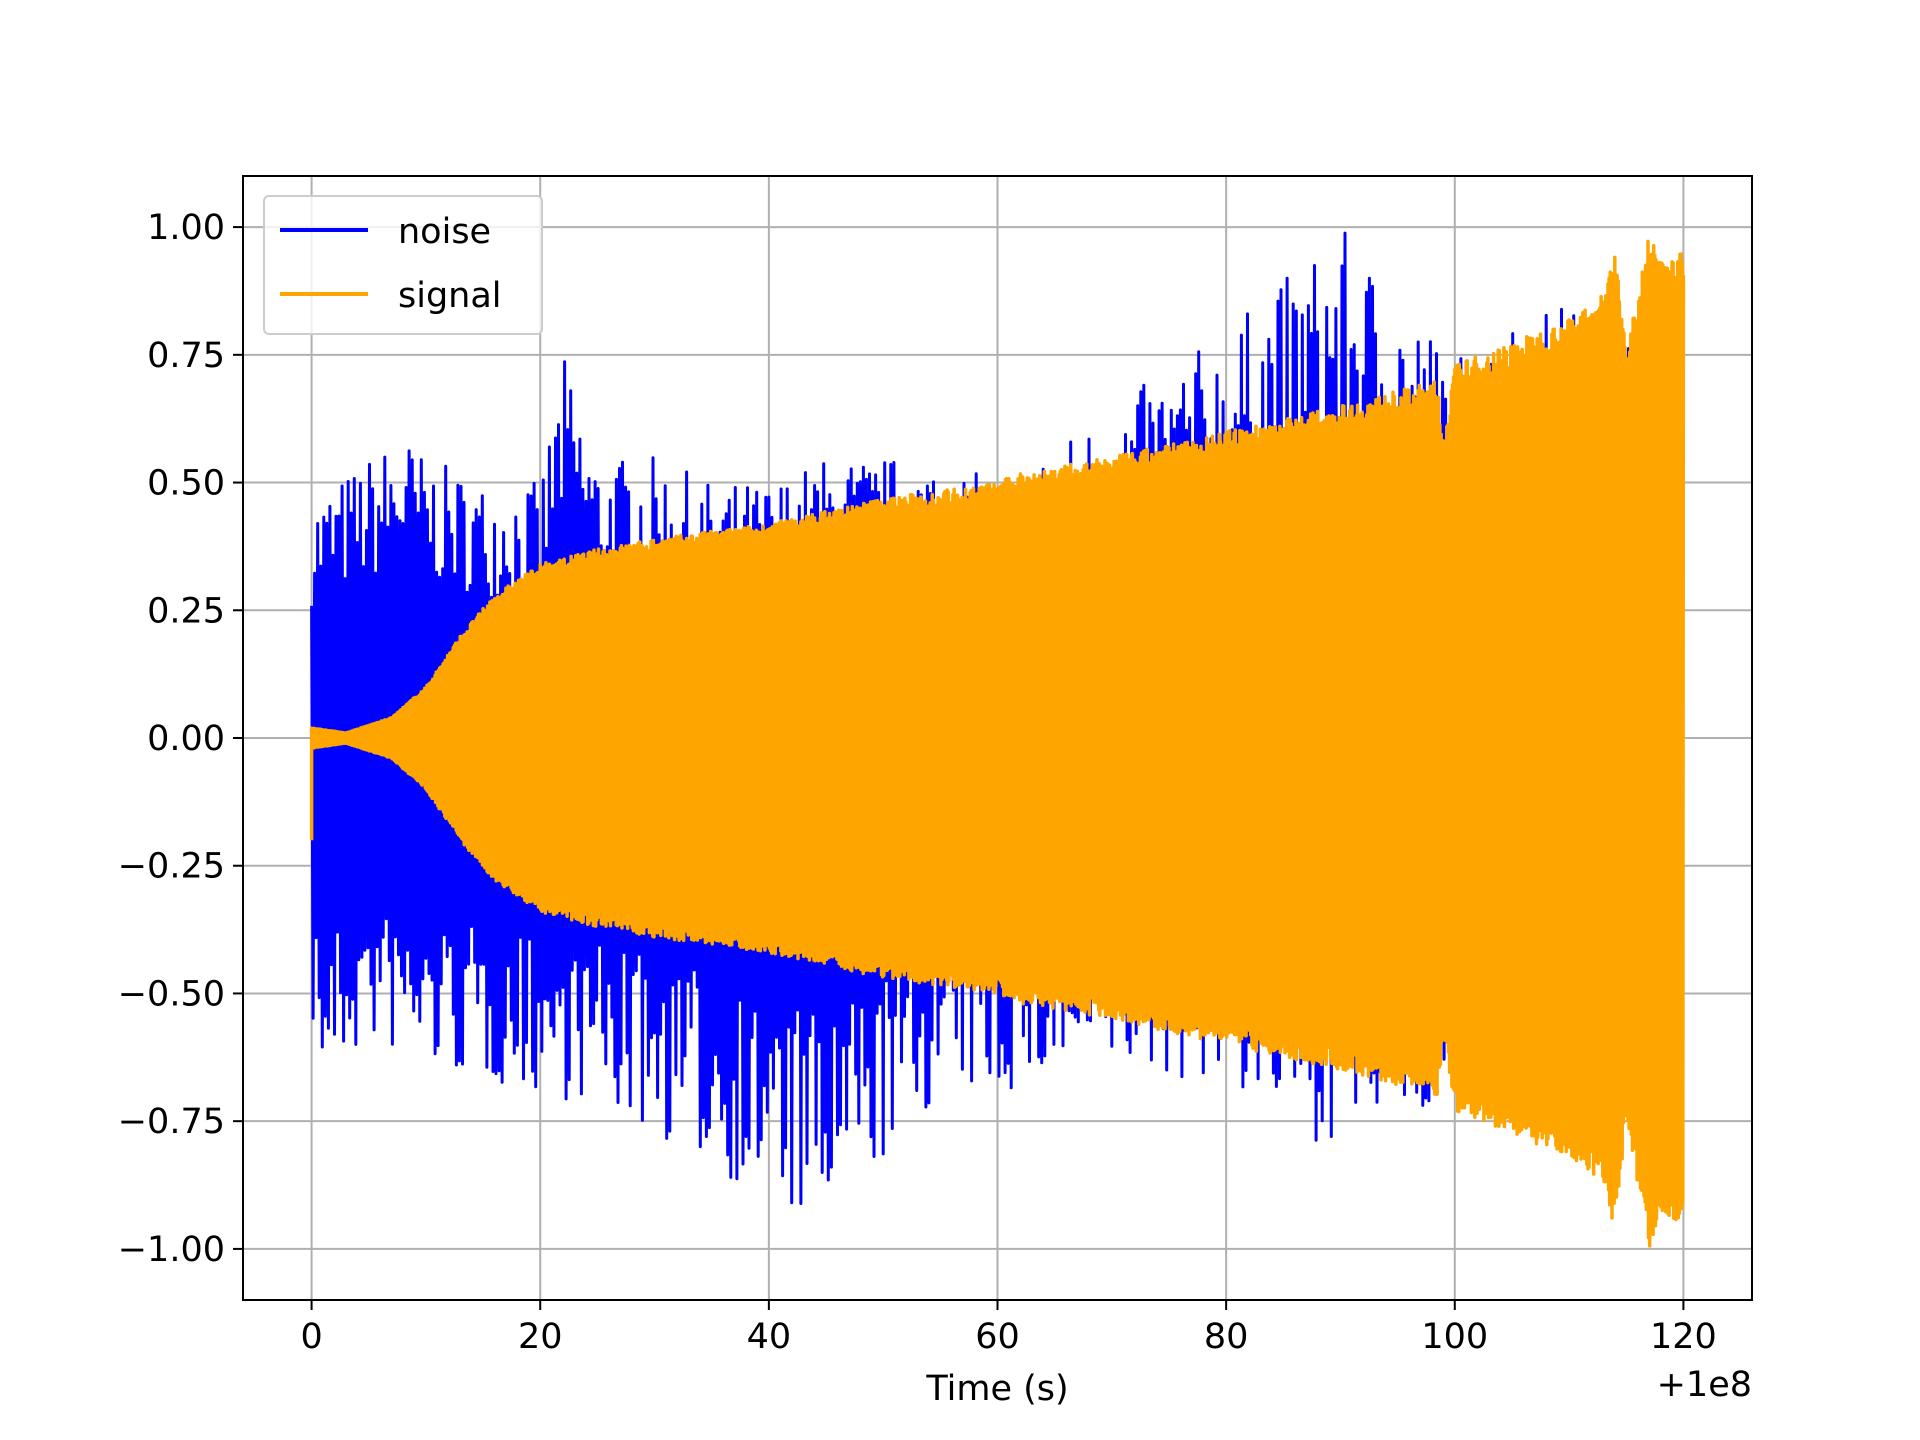  Describe the element at coordinates (444, 232) in the screenshot. I see `legend-noise-label: noise` at that location.